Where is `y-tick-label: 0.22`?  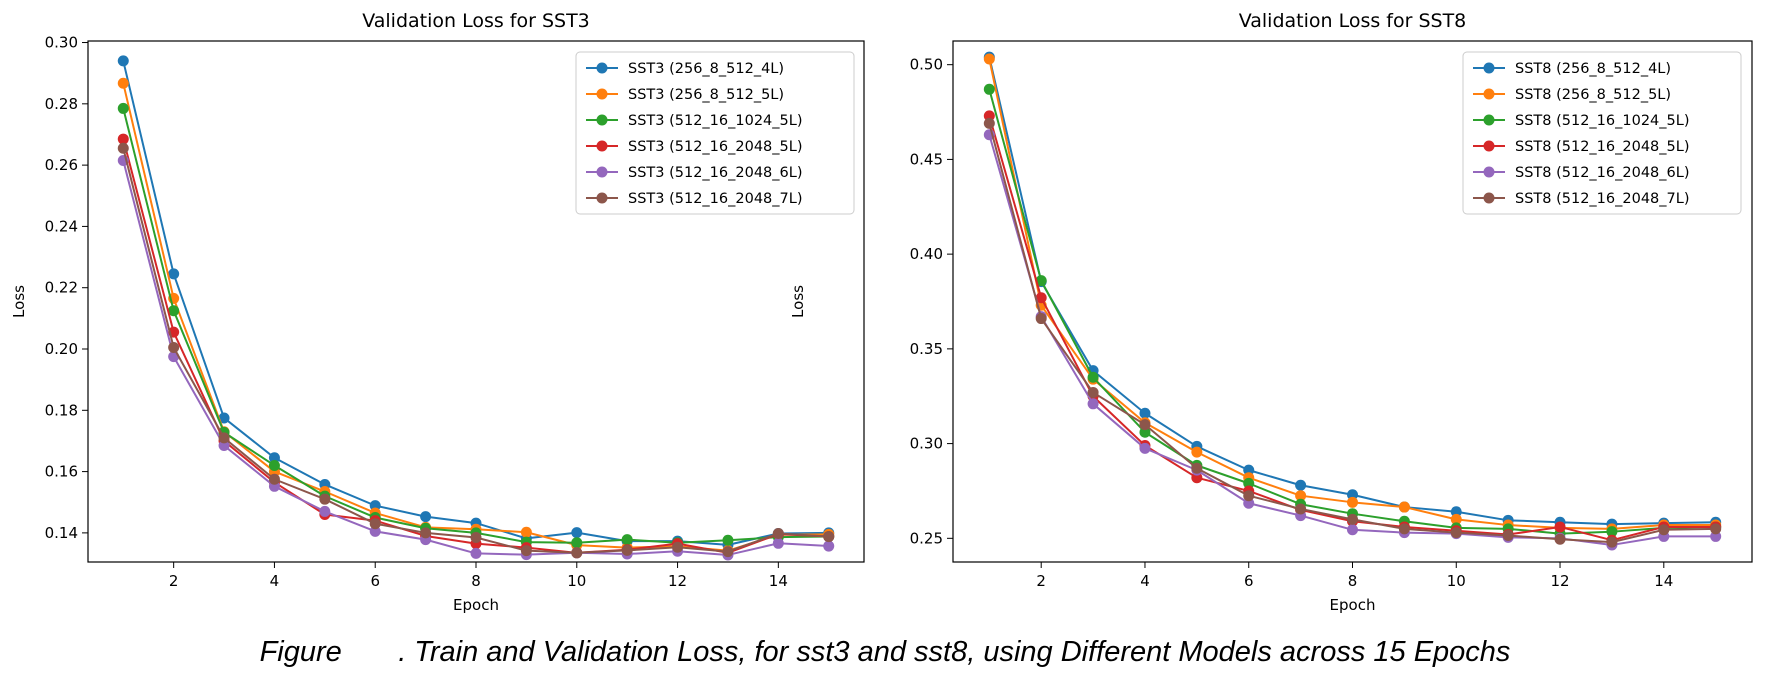 y-tick-label: 0.22 is located at coordinates (61, 288).